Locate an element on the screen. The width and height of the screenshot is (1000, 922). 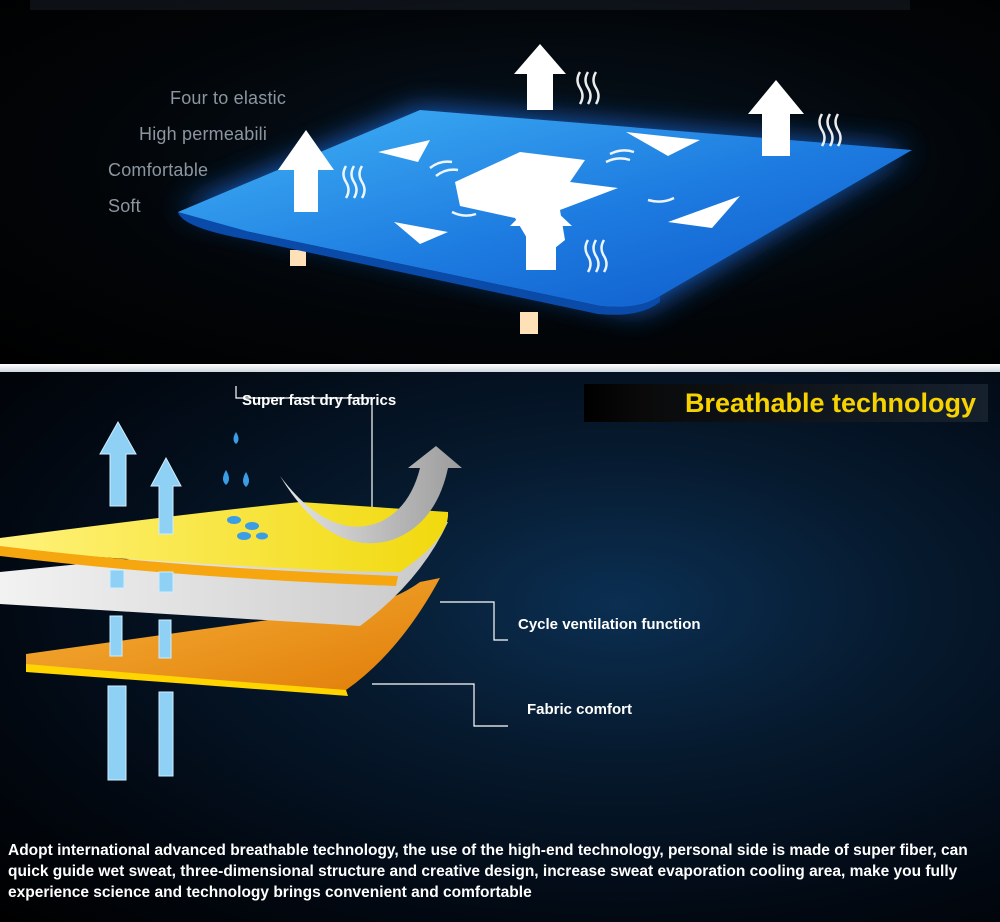
feature-four-to-elastic: Four to elastic is located at coordinates (228, 98).